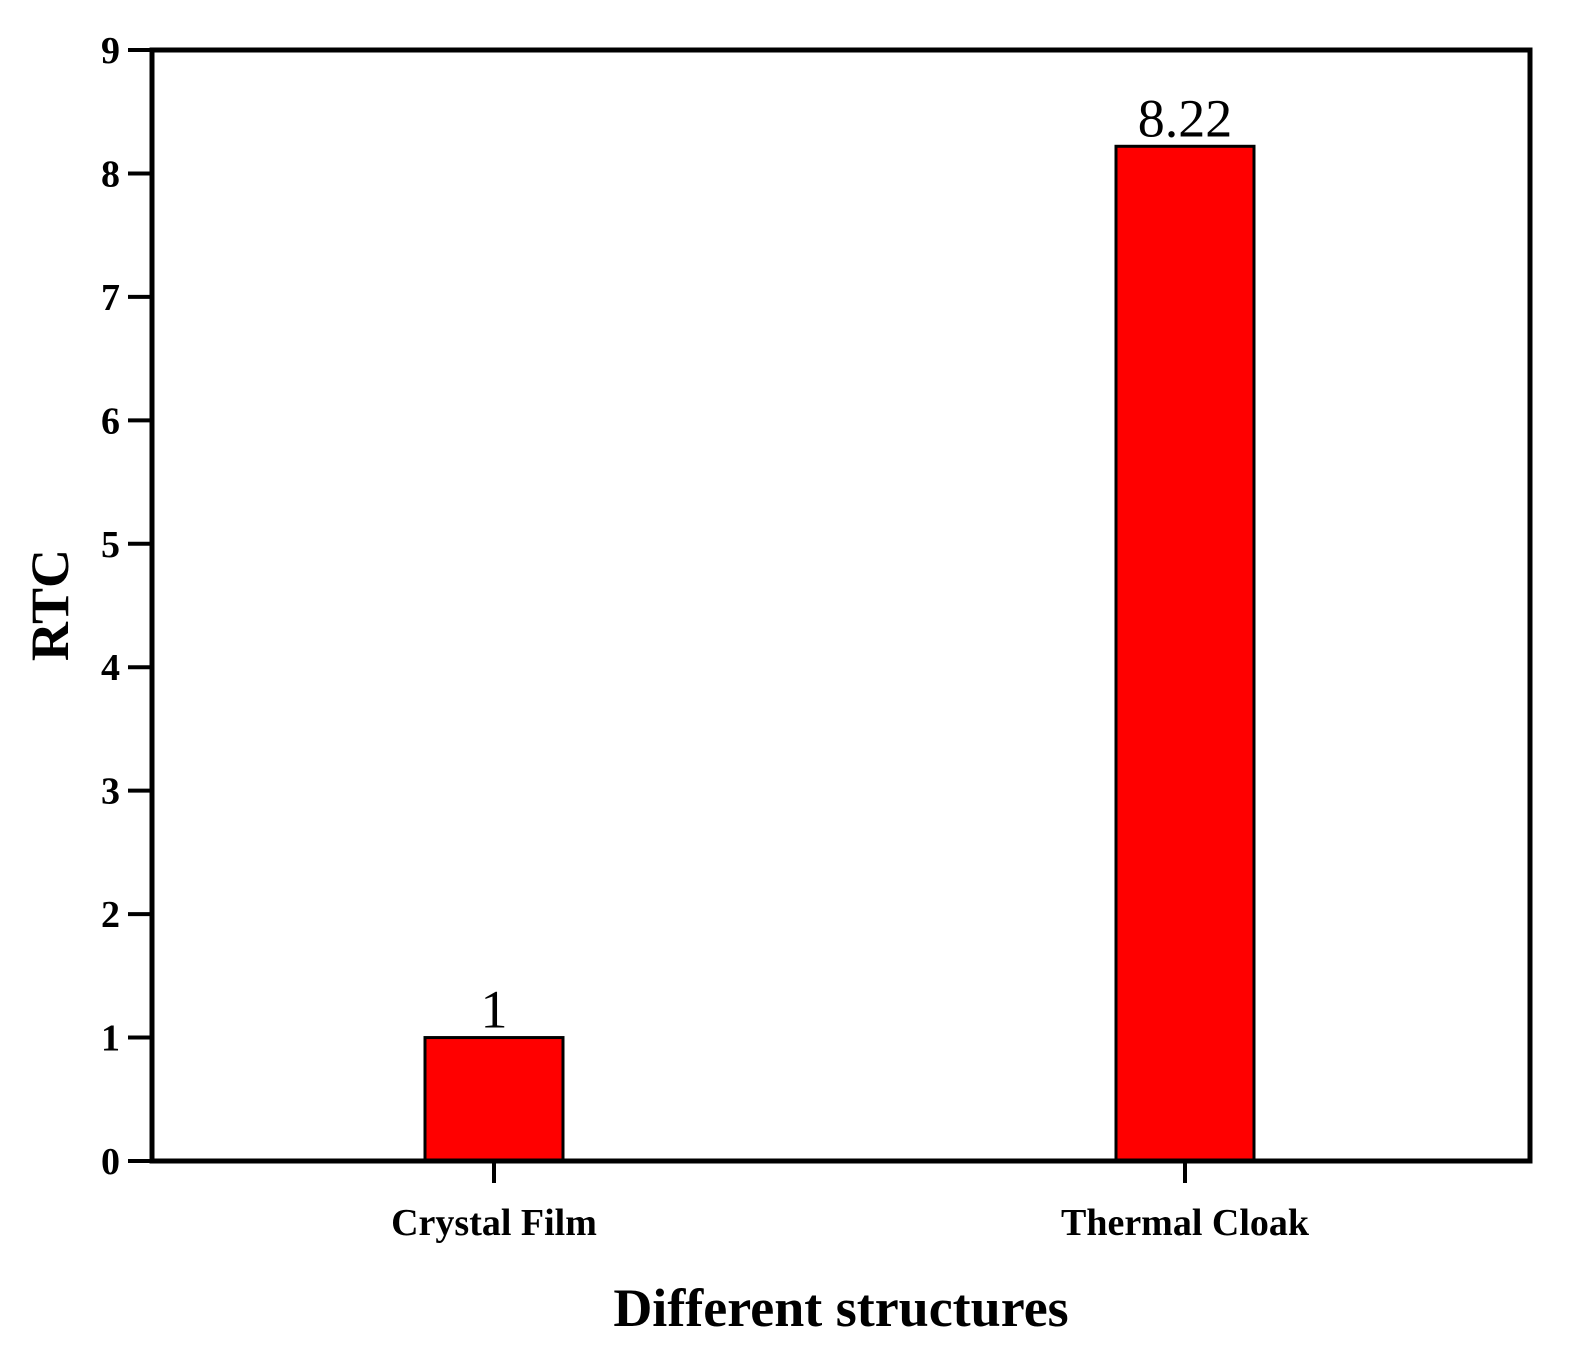 The width and height of the screenshot is (1571, 1359). Describe the element at coordinates (110, 1039) in the screenshot. I see `y-tick-label-1: 1` at that location.